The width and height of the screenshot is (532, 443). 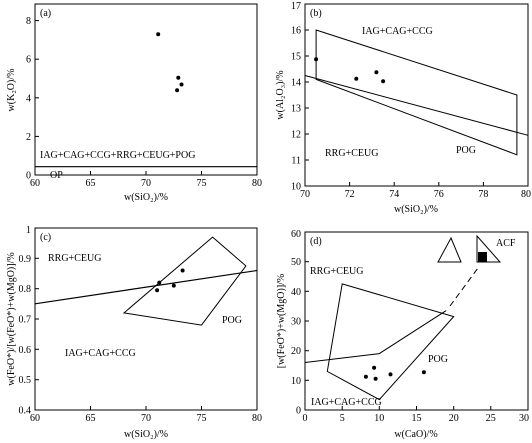 I want to click on x-tick-label: 15, so click(x=417, y=418).